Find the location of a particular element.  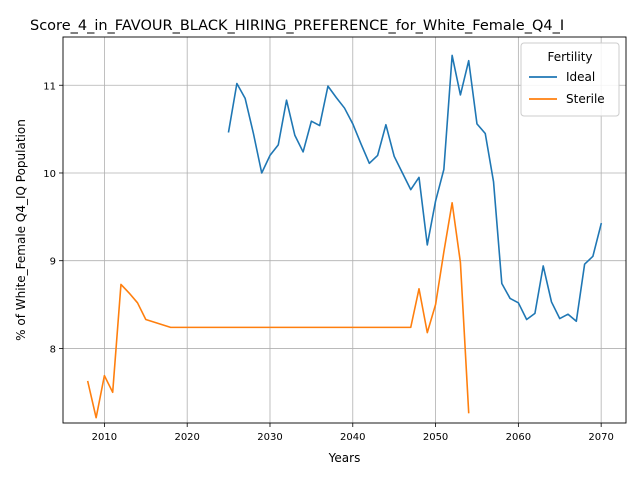

y-tick-label: 8 is located at coordinates (53, 349).